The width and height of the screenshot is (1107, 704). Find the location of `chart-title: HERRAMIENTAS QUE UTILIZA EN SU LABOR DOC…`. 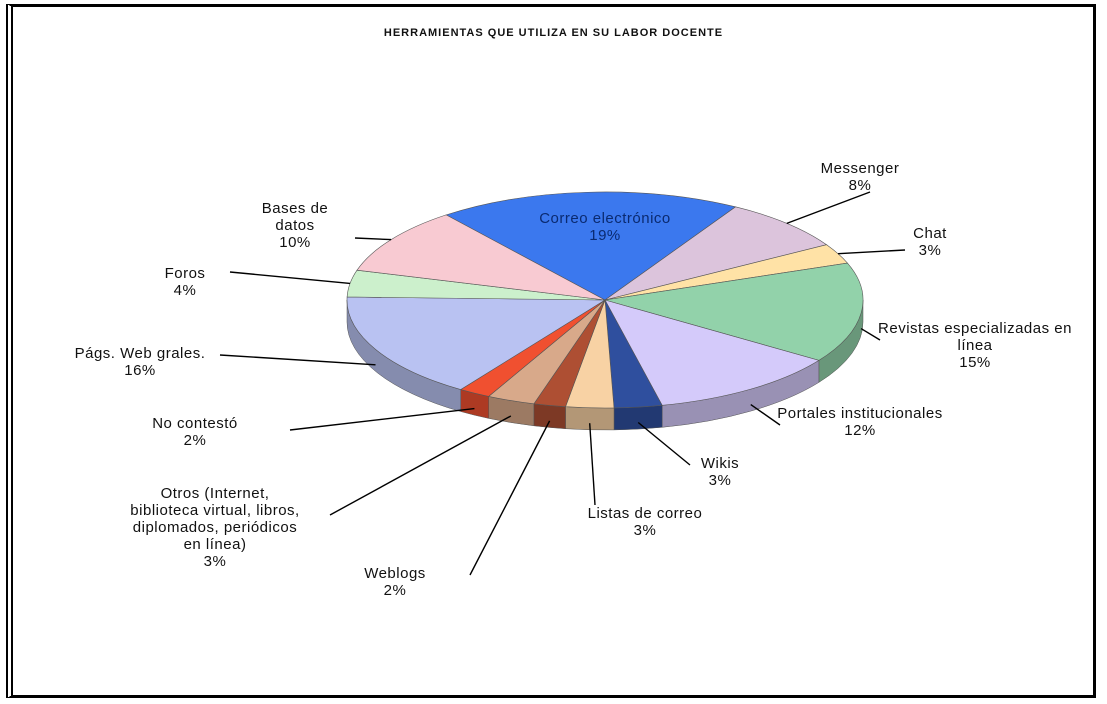

chart-title: HERRAMIENTAS QUE UTILIZA EN SU LABOR DOC… is located at coordinates (553, 33).